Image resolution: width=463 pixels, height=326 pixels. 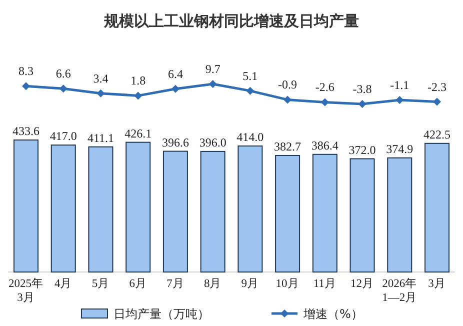 I want to click on data-label: 396.6, so click(x=175, y=142).